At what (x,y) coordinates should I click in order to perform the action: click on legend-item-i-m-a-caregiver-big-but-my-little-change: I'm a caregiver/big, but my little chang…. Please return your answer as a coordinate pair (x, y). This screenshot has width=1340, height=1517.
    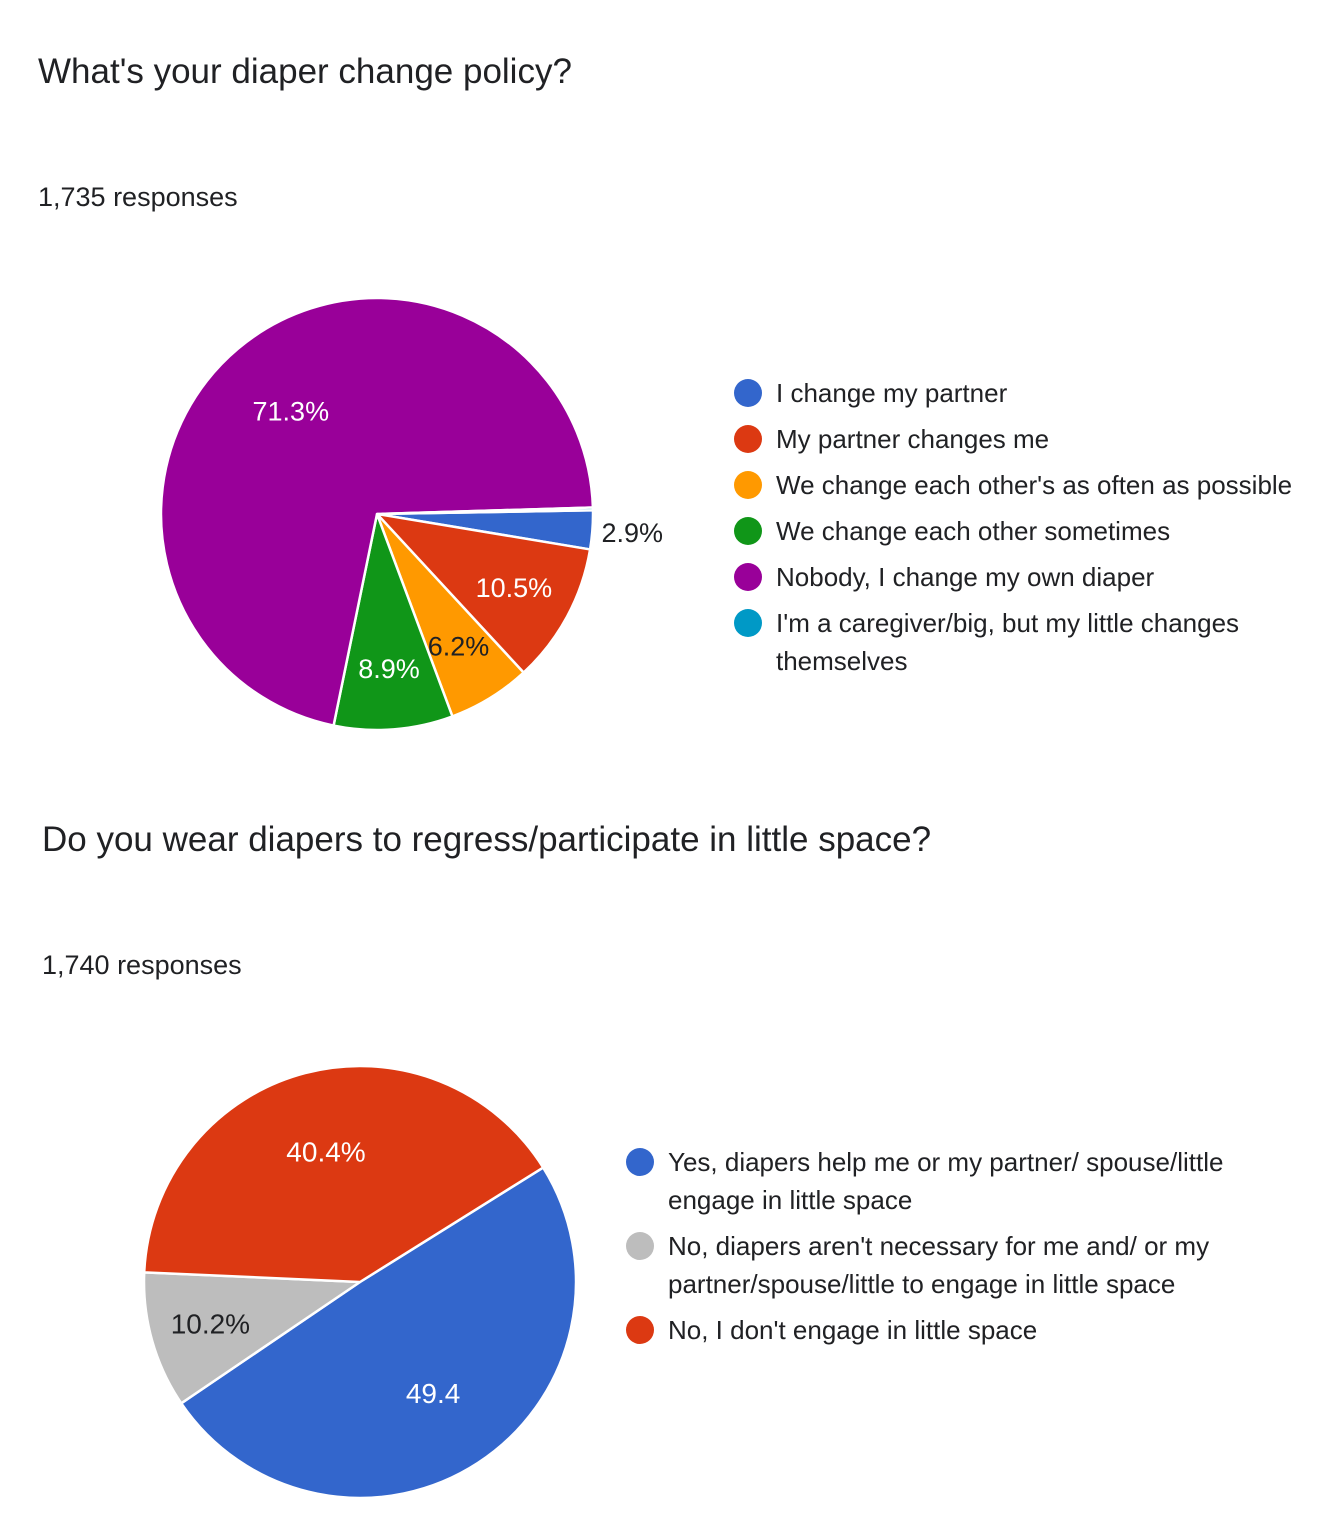
    Looking at the image, I should click on (1024, 642).